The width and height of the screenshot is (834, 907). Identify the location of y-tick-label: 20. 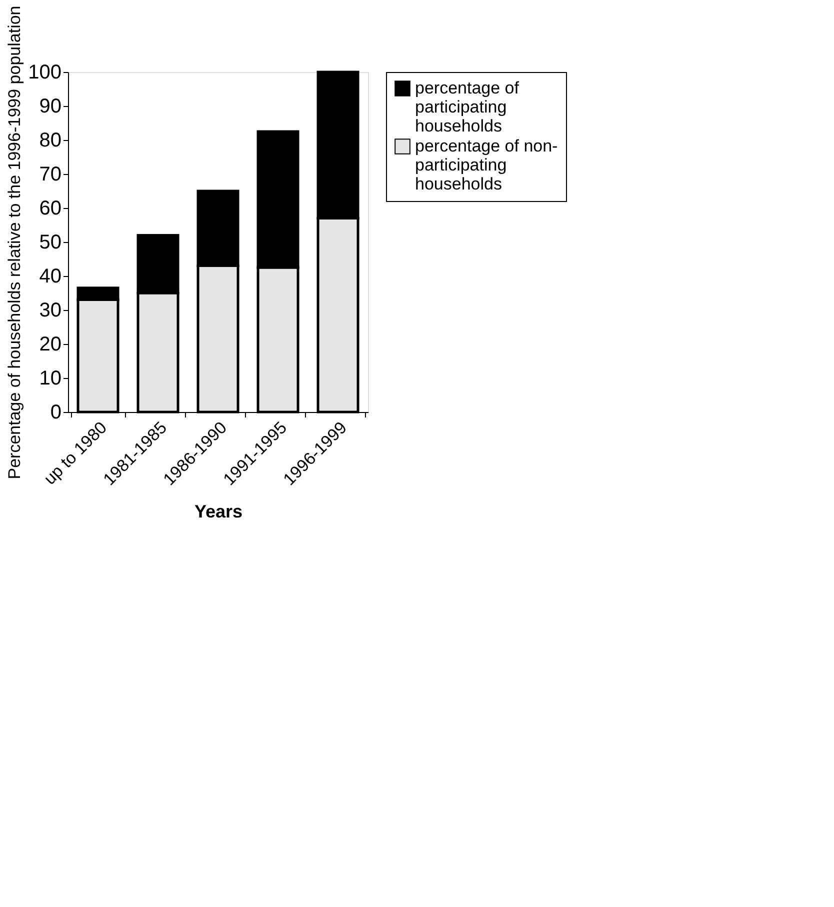
(50, 345).